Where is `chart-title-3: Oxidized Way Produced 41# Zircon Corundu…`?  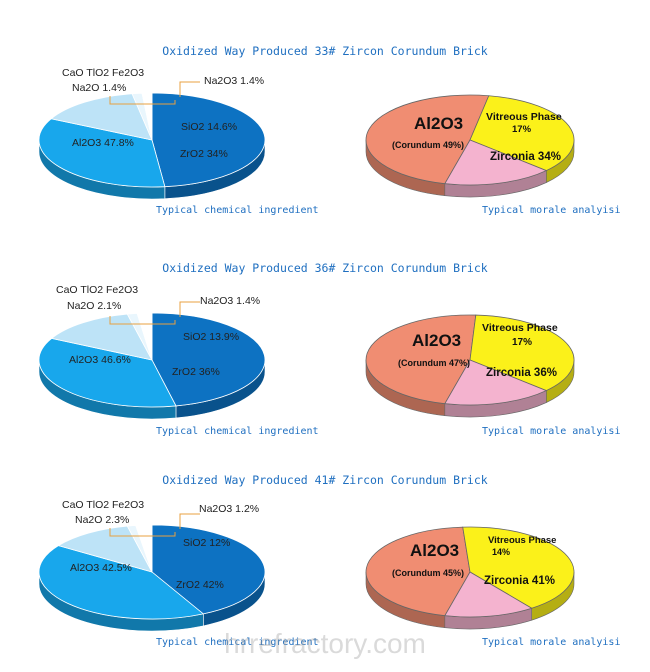 chart-title-3: Oxidized Way Produced 41# Zircon Corundu… is located at coordinates (325, 480).